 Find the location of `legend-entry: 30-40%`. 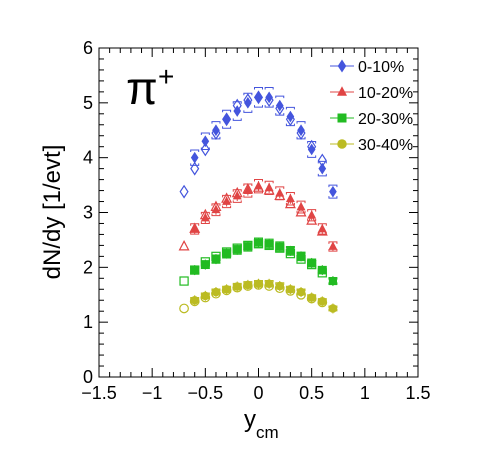

legend-entry: 30-40% is located at coordinates (371, 145).